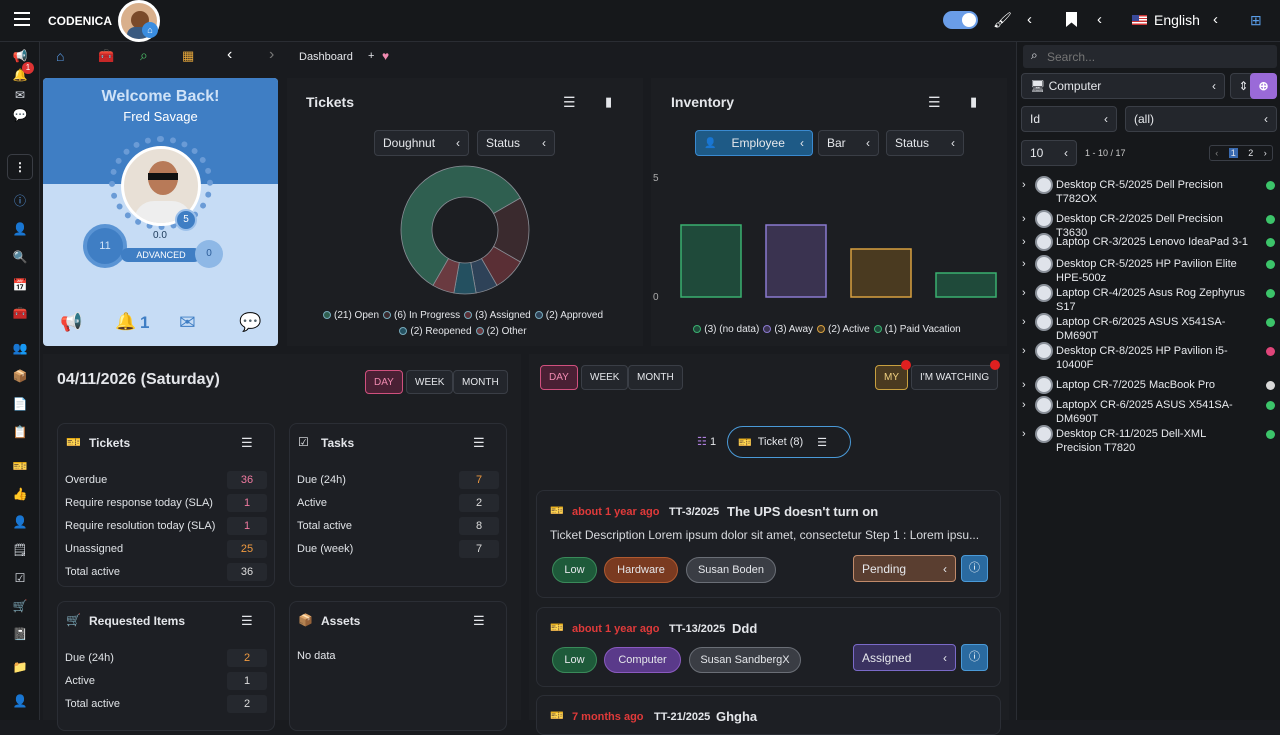 The image size is (1280, 735). What do you see at coordinates (22, 19) in the screenshot?
I see `menu-icon` at bounding box center [22, 19].